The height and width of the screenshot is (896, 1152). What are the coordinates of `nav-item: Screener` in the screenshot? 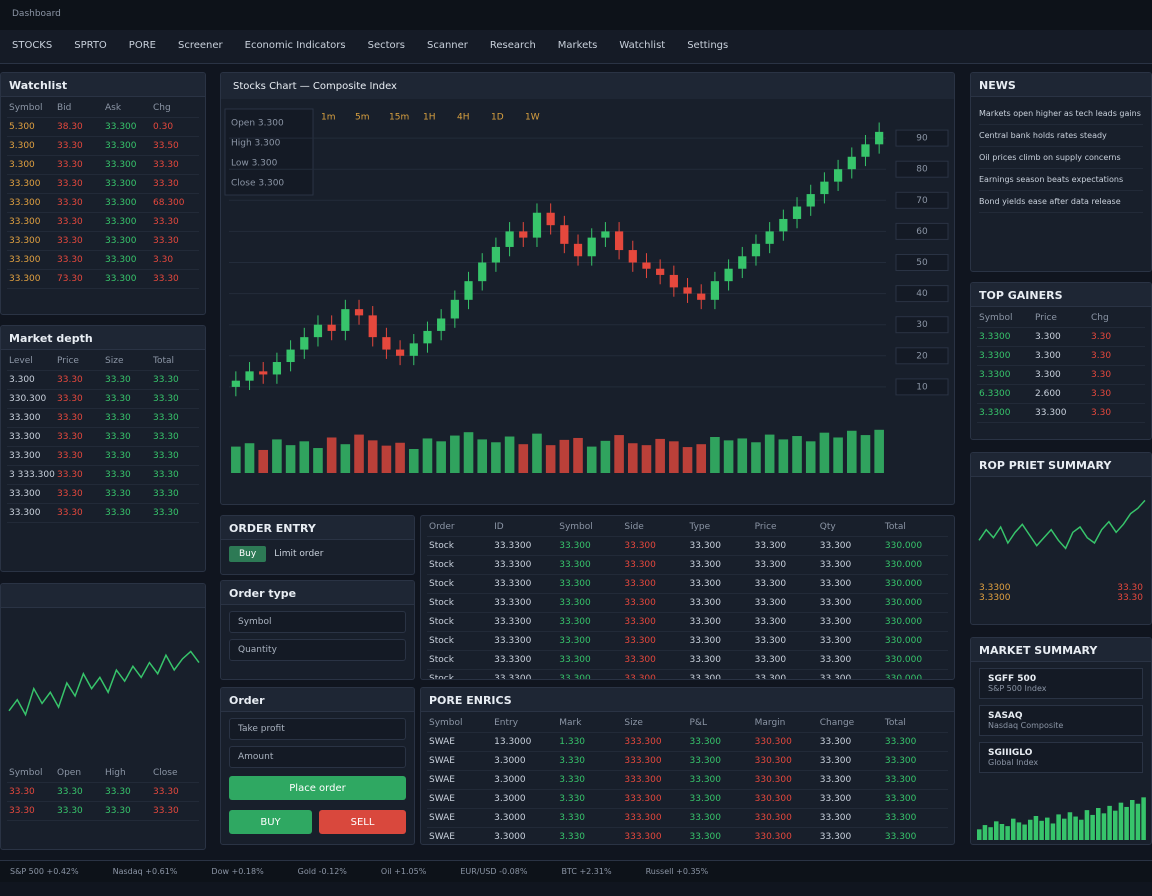 It's located at (200, 45).